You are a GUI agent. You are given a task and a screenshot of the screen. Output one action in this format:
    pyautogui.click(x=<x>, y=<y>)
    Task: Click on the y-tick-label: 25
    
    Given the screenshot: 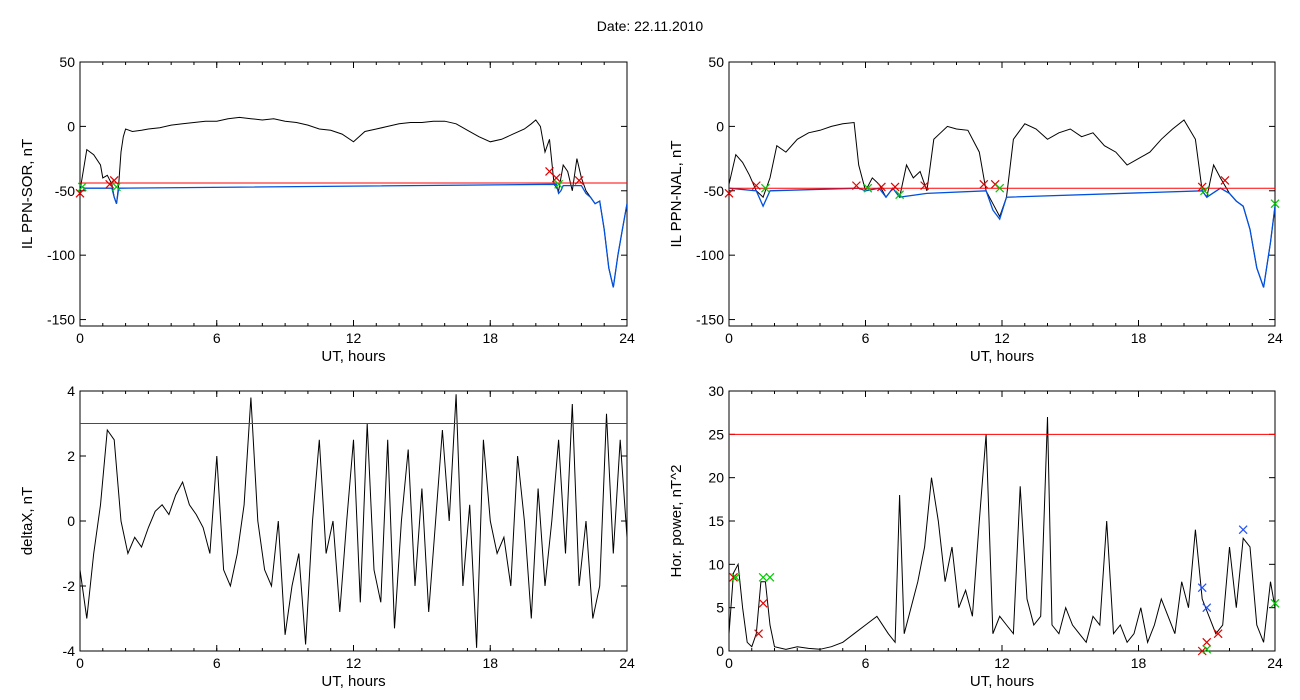 What is the action you would take?
    pyautogui.click(x=716, y=434)
    